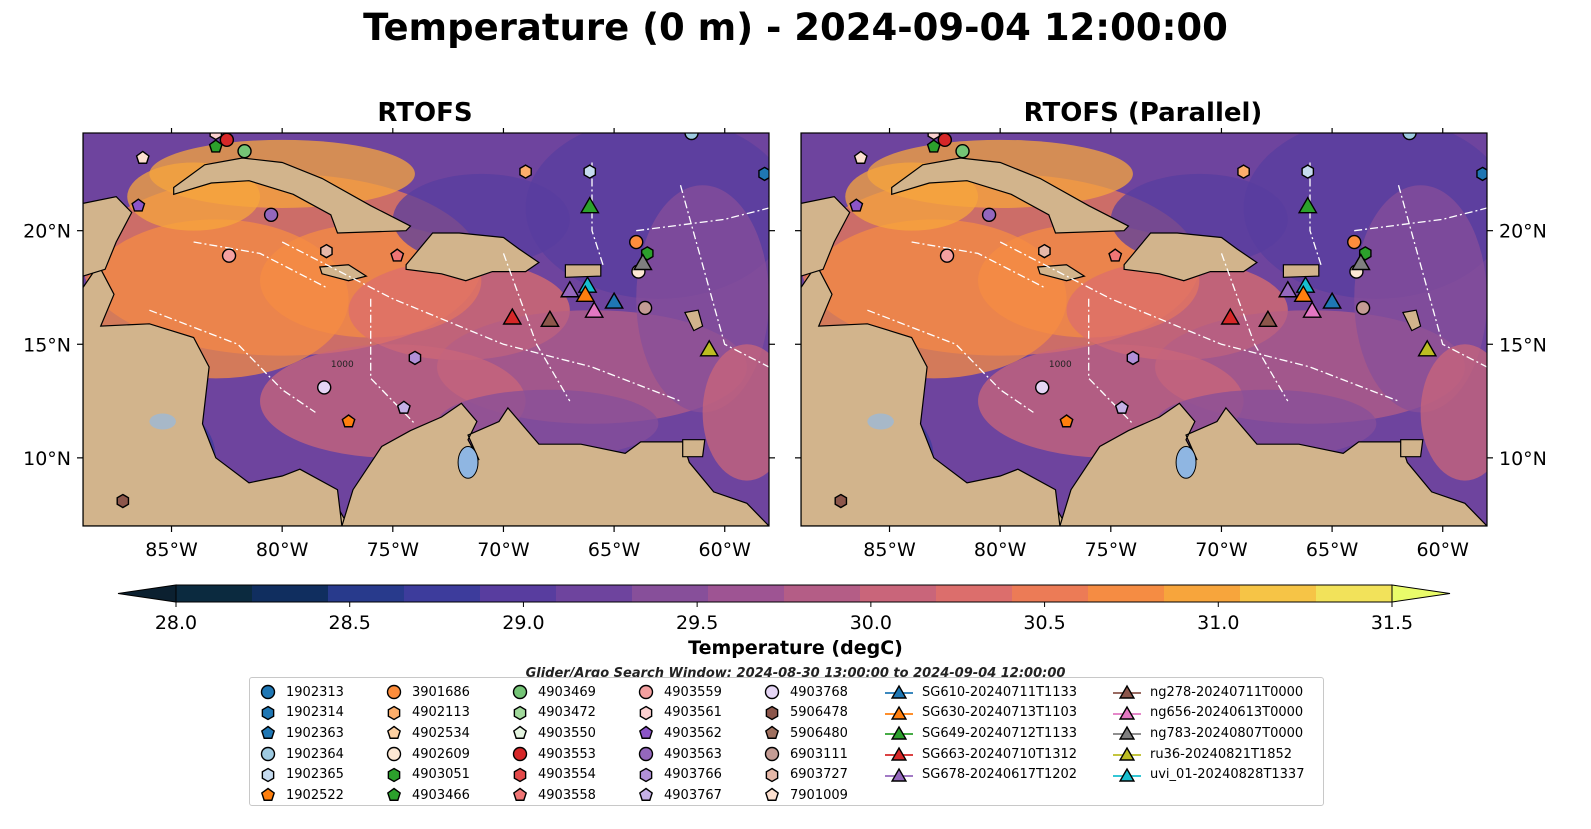 The height and width of the screenshot is (829, 1591). I want to click on glider-SG610-20240711T1133, so click(1332, 300).